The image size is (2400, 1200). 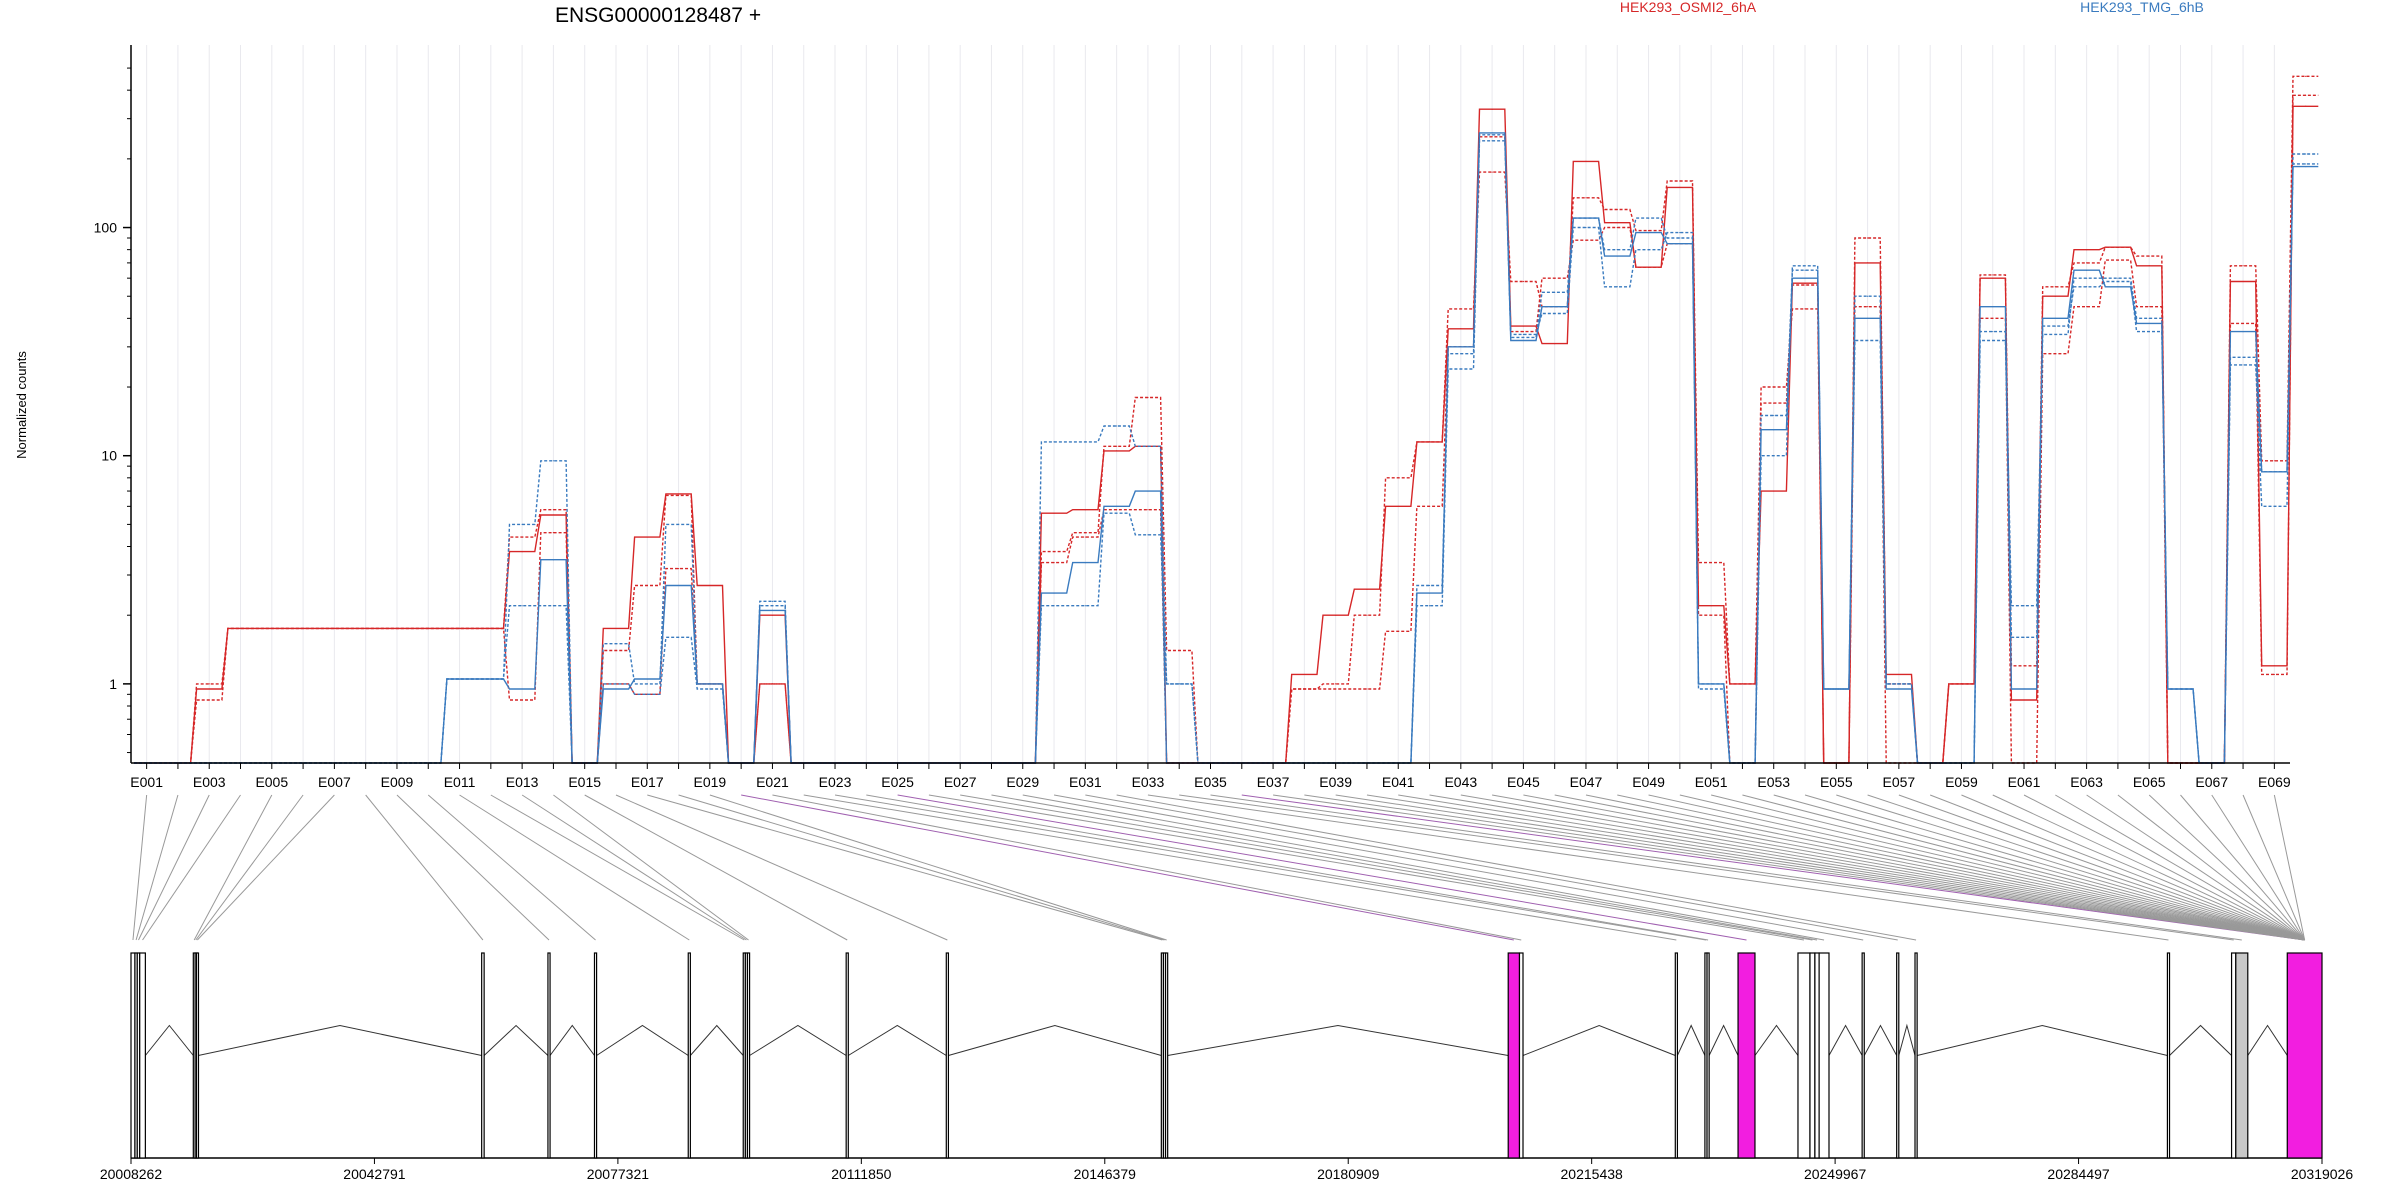 What do you see at coordinates (1592, 1174) in the screenshot?
I see `genome-tick-label: 20215438` at bounding box center [1592, 1174].